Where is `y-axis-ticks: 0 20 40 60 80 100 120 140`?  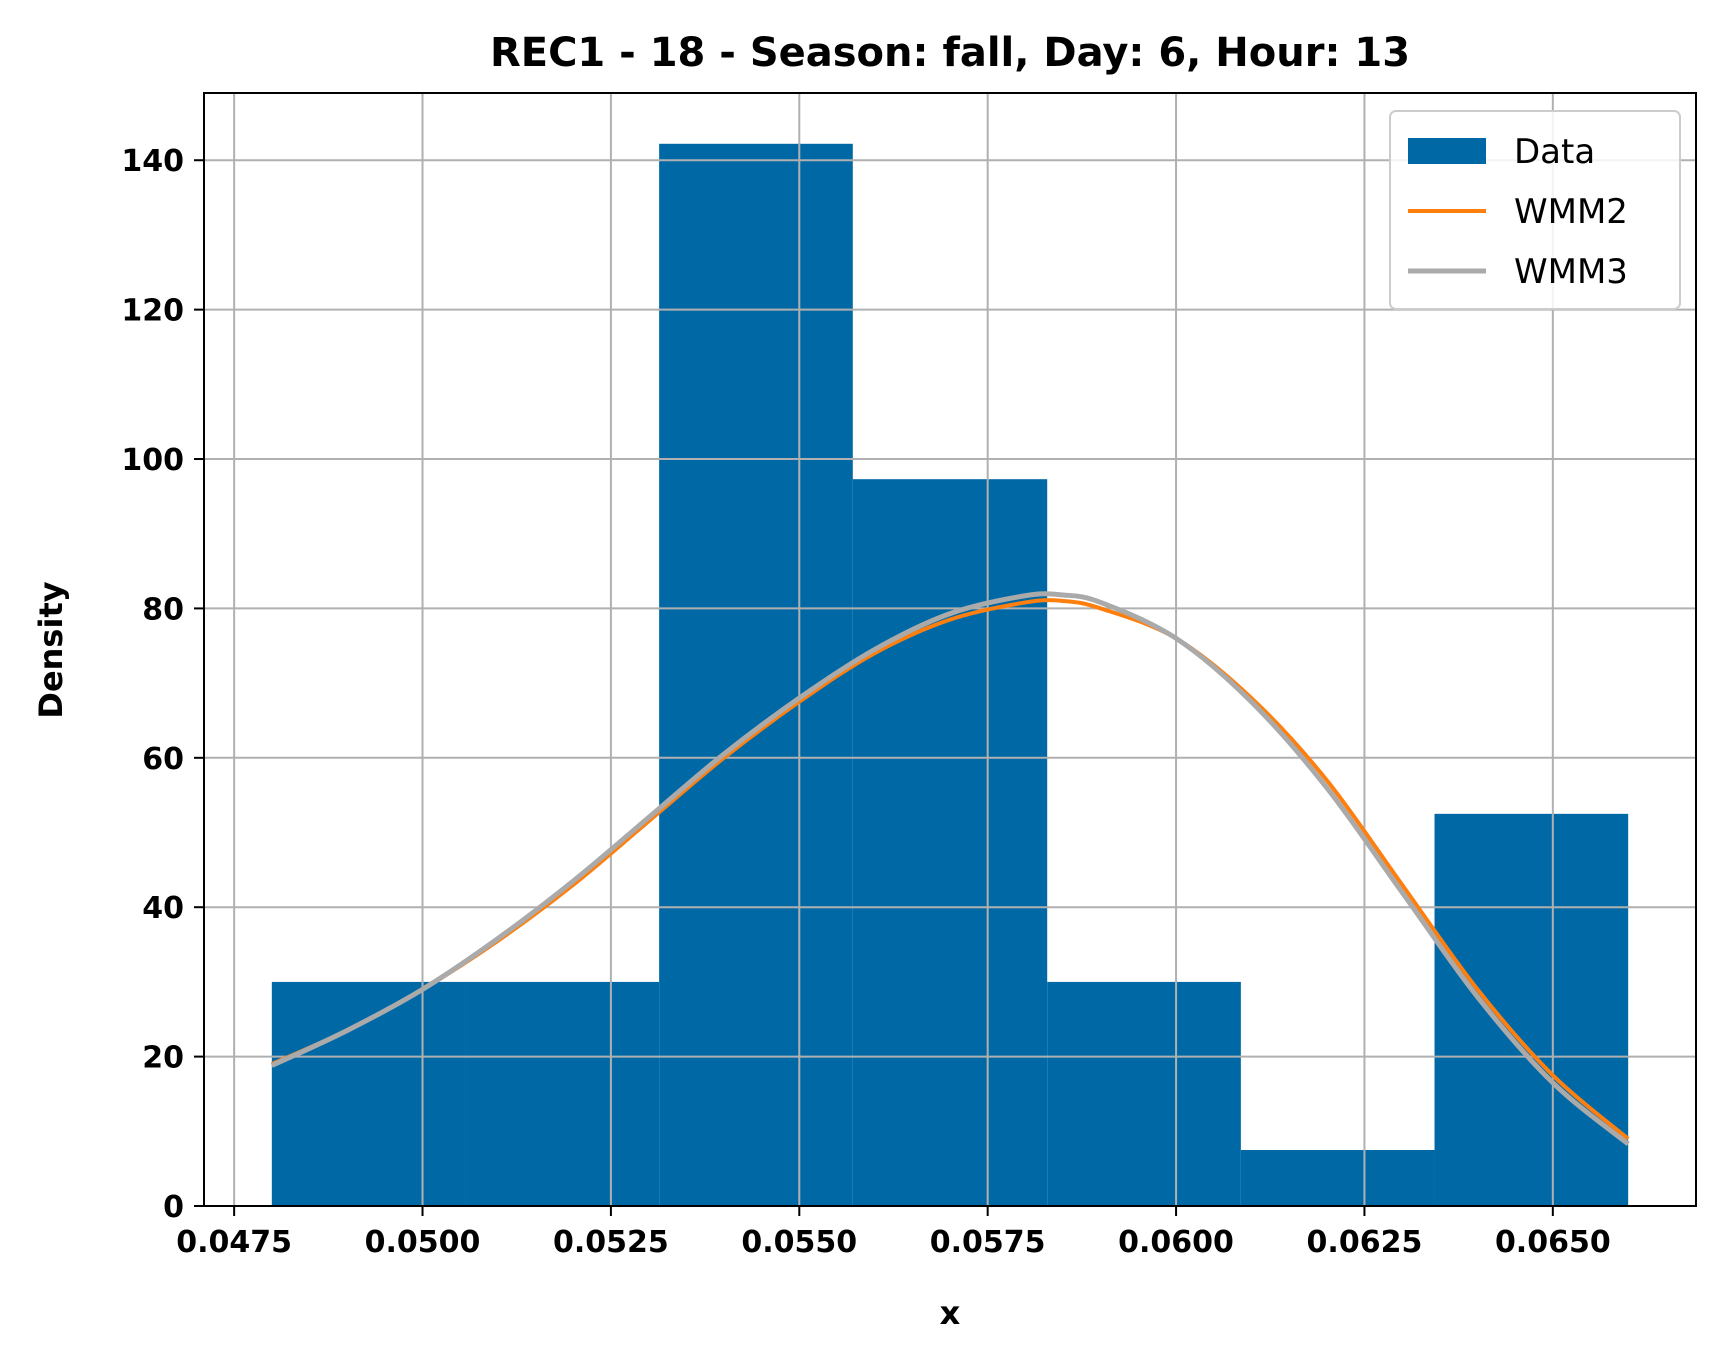
y-axis-ticks: 0 20 40 60 80 100 120 140 is located at coordinates (162, 684).